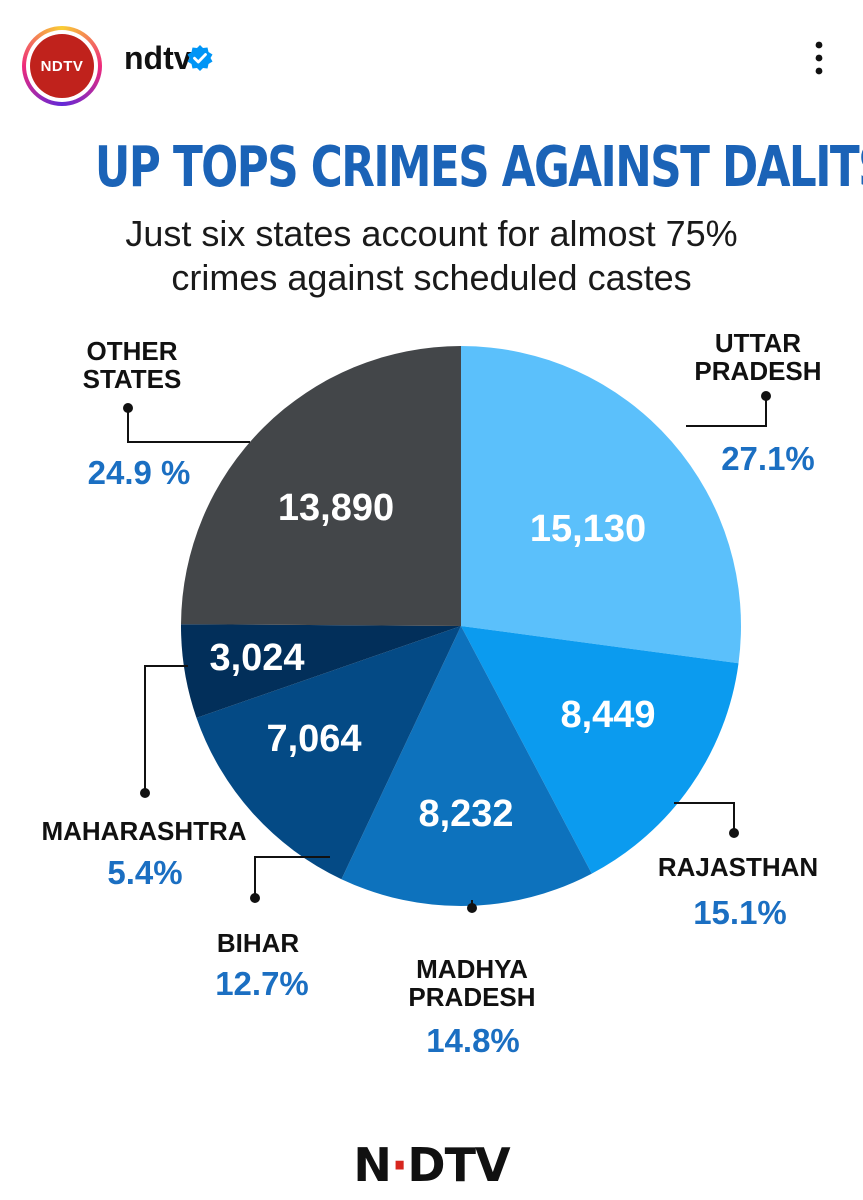 Image resolution: width=863 pixels, height=1200 pixels. Describe the element at coordinates (768, 458) in the screenshot. I see `slice-percent-uttar-pradesh: 27.1%` at that location.